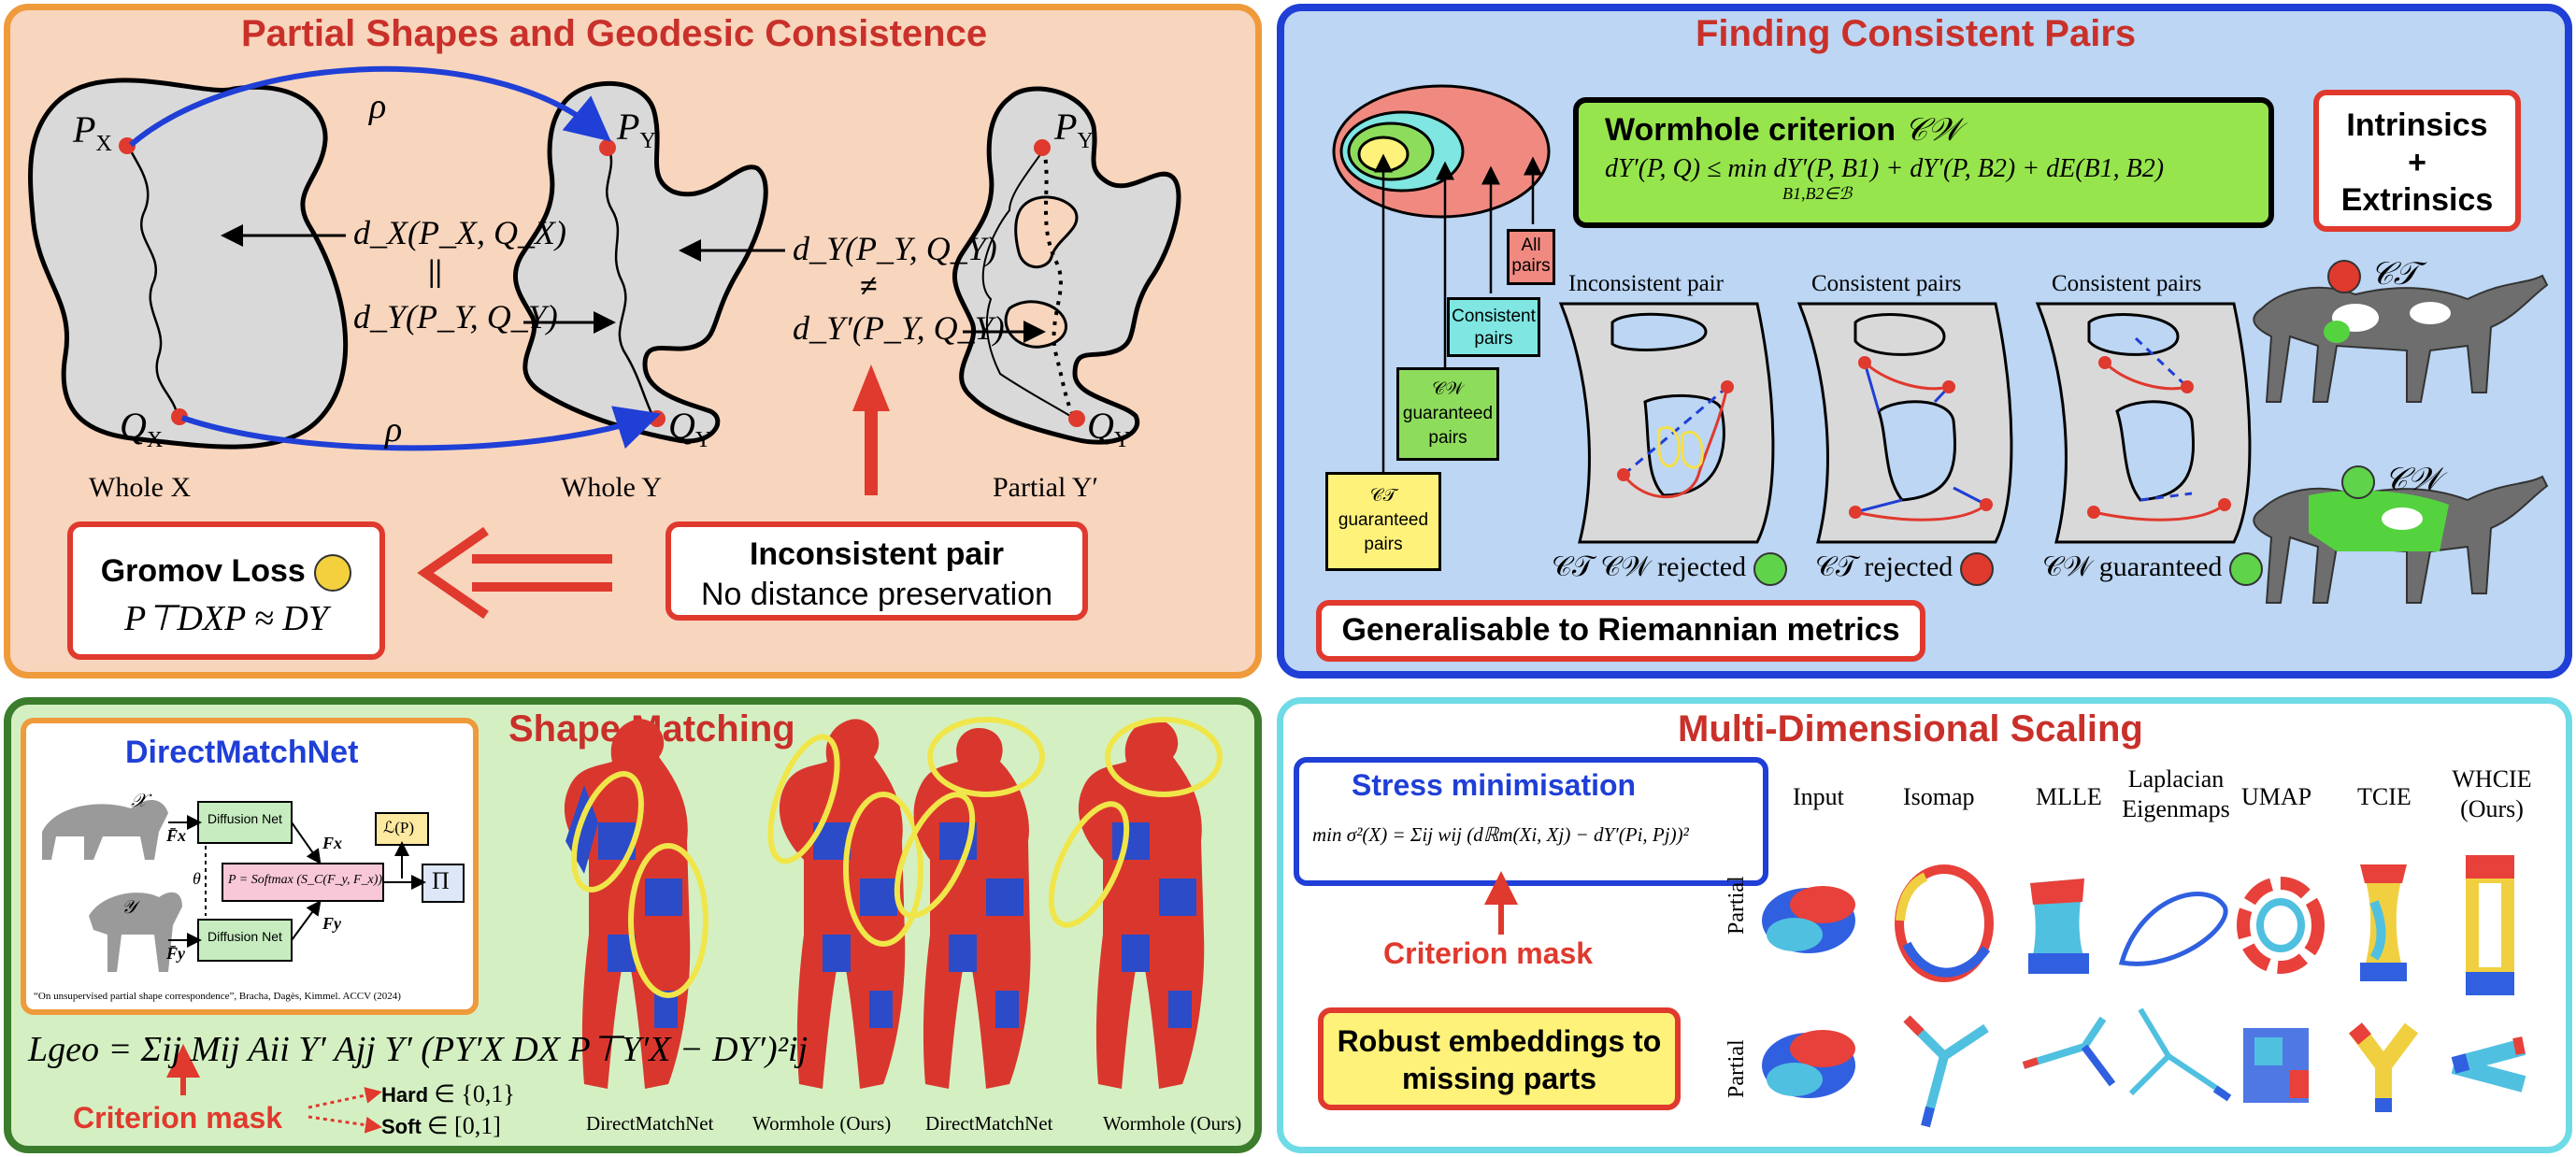 Image resolution: width=2576 pixels, height=1157 pixels. Describe the element at coordinates (614, 33) in the screenshot. I see `partial-shapes-title: Partial Shapes and Geodesic Consistence` at that location.